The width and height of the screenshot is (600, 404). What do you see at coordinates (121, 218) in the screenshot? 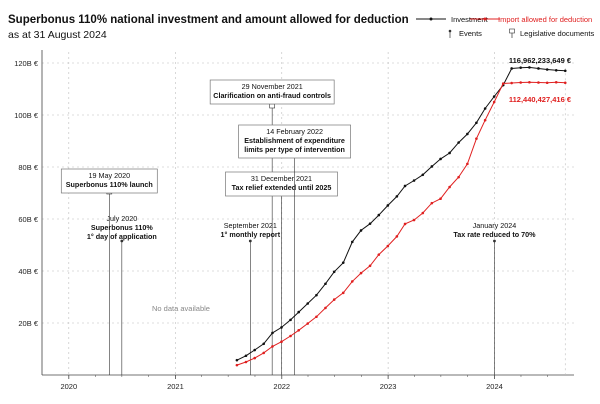
I see `event-label-line: July 2020` at bounding box center [121, 218].